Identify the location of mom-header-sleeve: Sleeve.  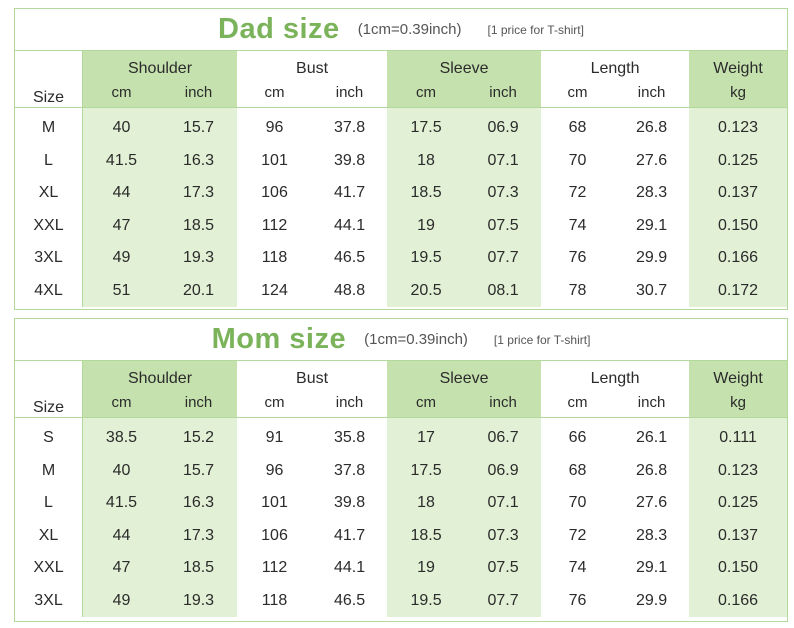
(464, 374).